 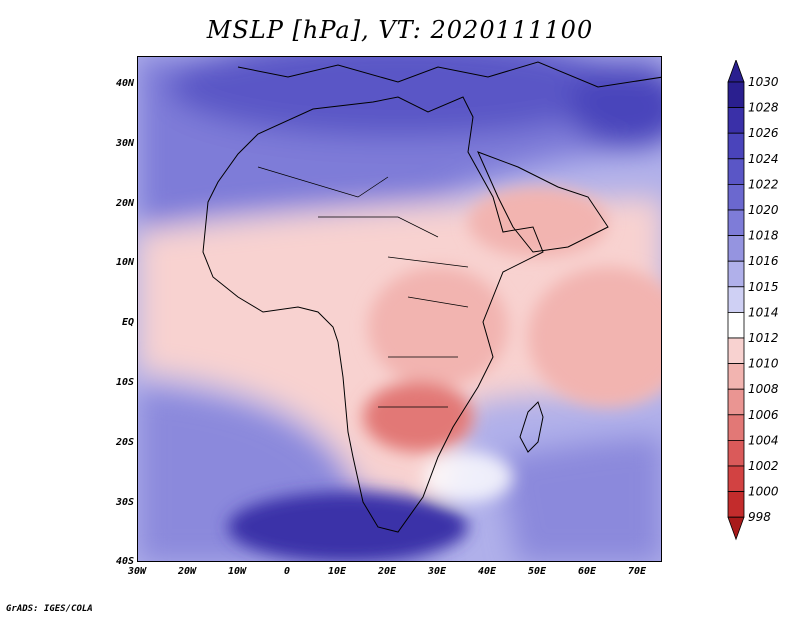 What do you see at coordinates (763, 338) in the screenshot?
I see `colorbar-level-label: 1012` at bounding box center [763, 338].